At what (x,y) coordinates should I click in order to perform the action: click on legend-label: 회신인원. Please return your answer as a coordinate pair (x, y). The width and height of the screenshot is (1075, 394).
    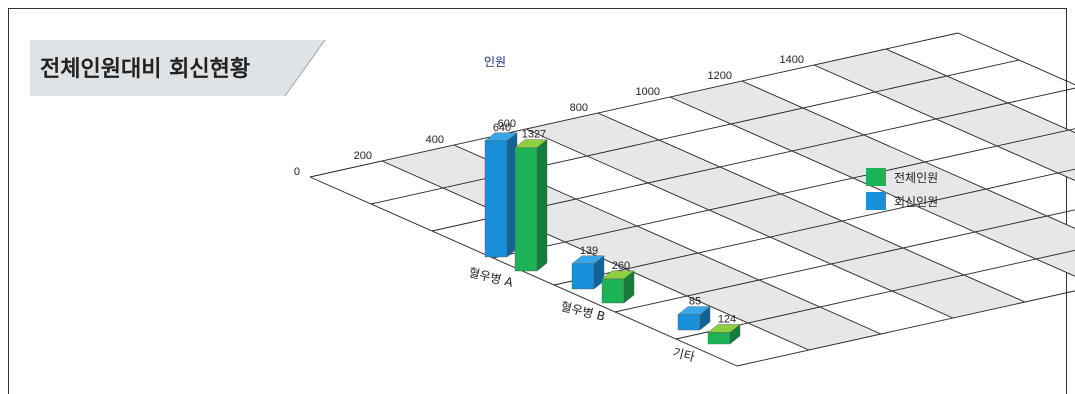
    Looking at the image, I should click on (916, 202).